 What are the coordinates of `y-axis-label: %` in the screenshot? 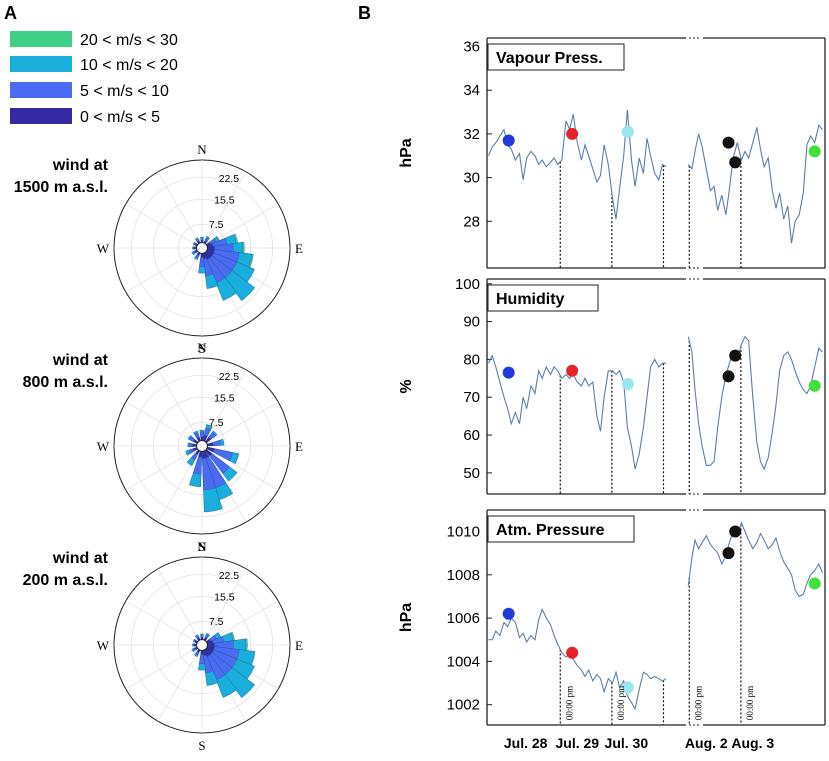 It's located at (406, 386).